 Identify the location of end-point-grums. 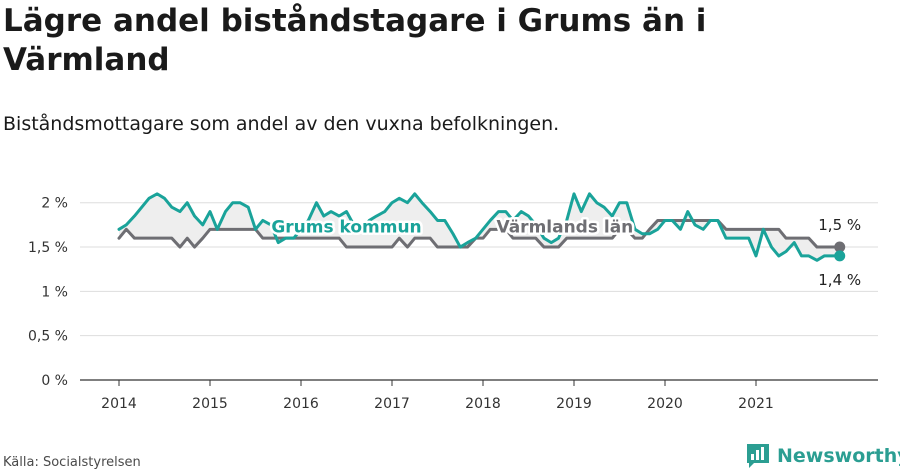
(840, 256).